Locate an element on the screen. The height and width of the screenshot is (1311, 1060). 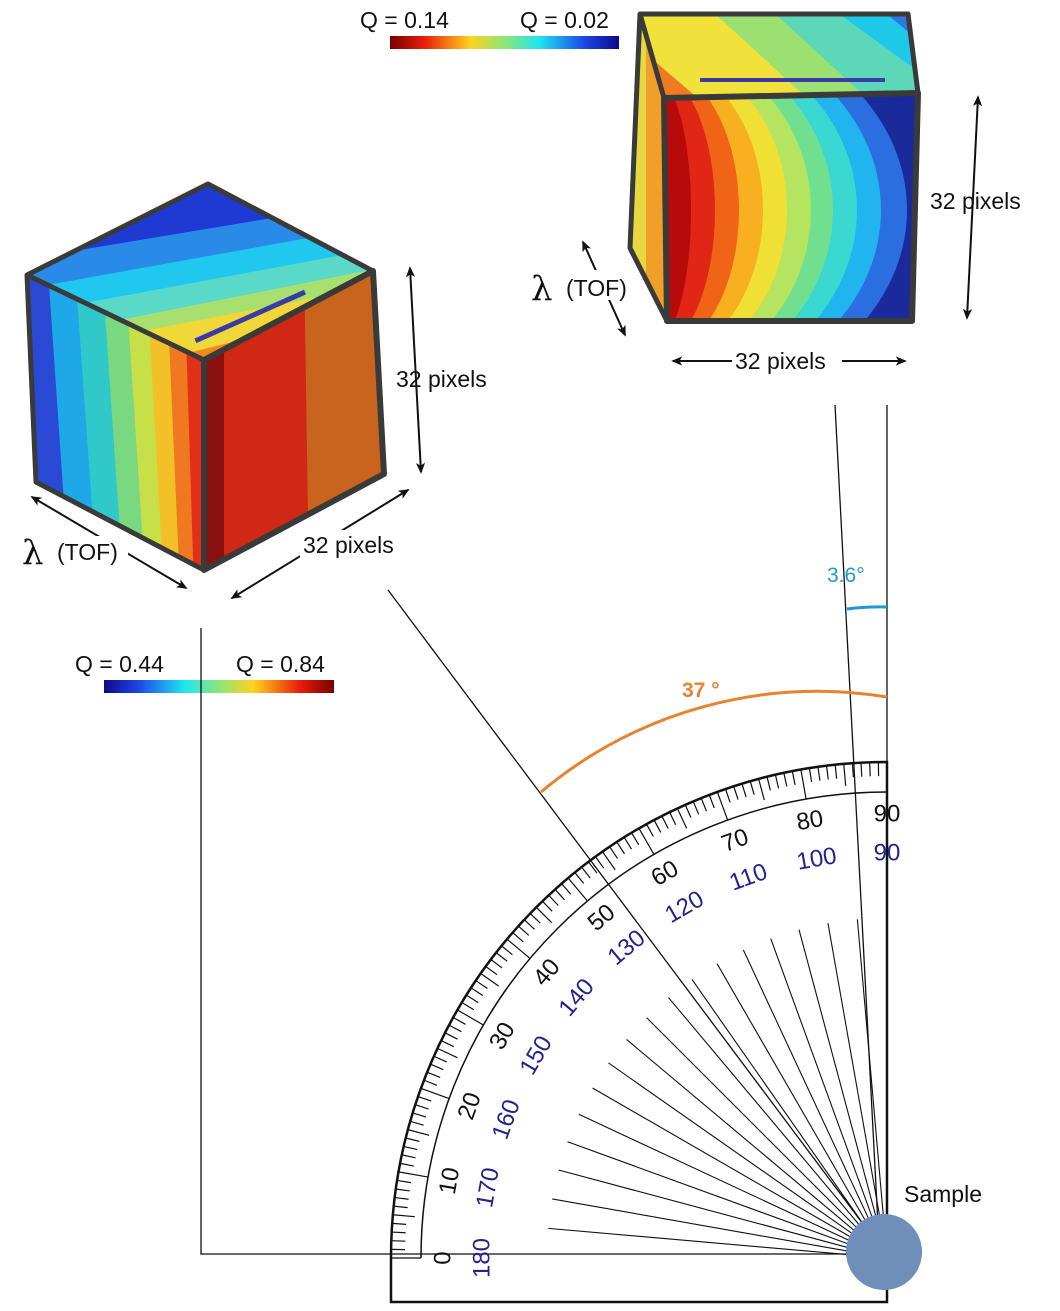
protractor-outer-label: 20 is located at coordinates (469, 1106).